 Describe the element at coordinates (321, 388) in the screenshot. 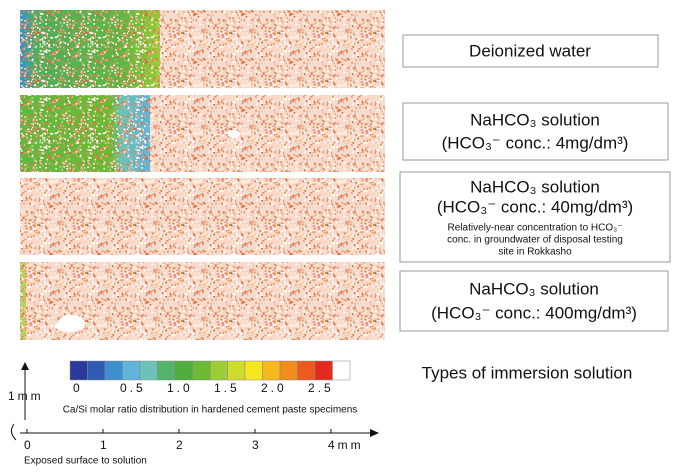

I see `colorbar-tick-label: 2.5` at that location.